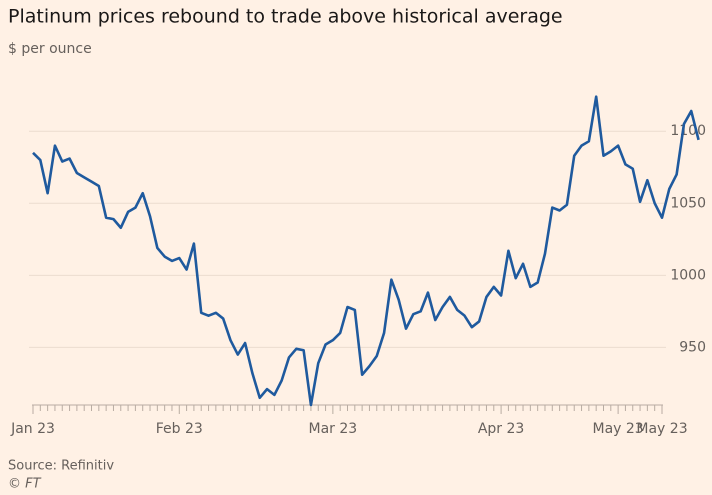 This screenshot has width=712, height=495. Describe the element at coordinates (688, 275) in the screenshot. I see `y-tick-label: 1000` at that location.